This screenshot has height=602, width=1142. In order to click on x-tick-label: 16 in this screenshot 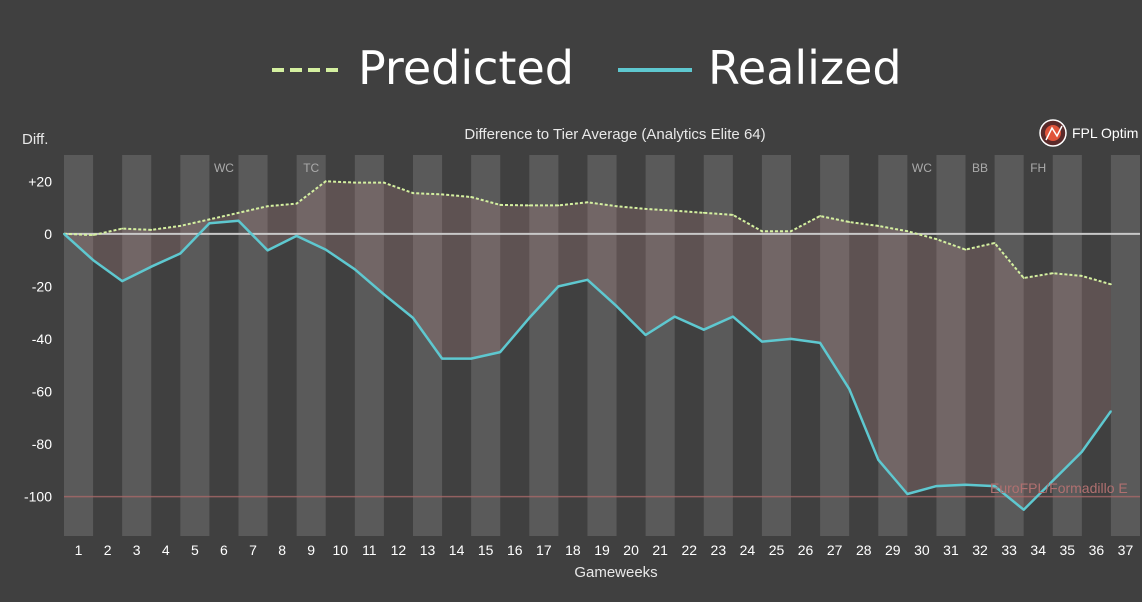, I will do `click(515, 550)`.